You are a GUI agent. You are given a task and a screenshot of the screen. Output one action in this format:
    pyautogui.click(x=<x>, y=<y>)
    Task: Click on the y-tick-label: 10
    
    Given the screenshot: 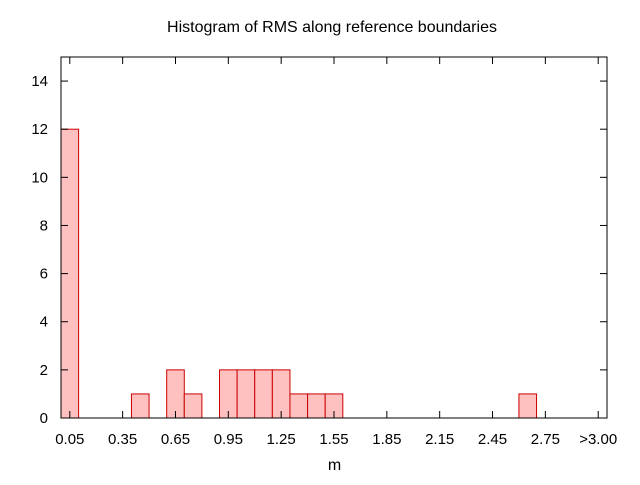 What is the action you would take?
    pyautogui.click(x=39, y=177)
    